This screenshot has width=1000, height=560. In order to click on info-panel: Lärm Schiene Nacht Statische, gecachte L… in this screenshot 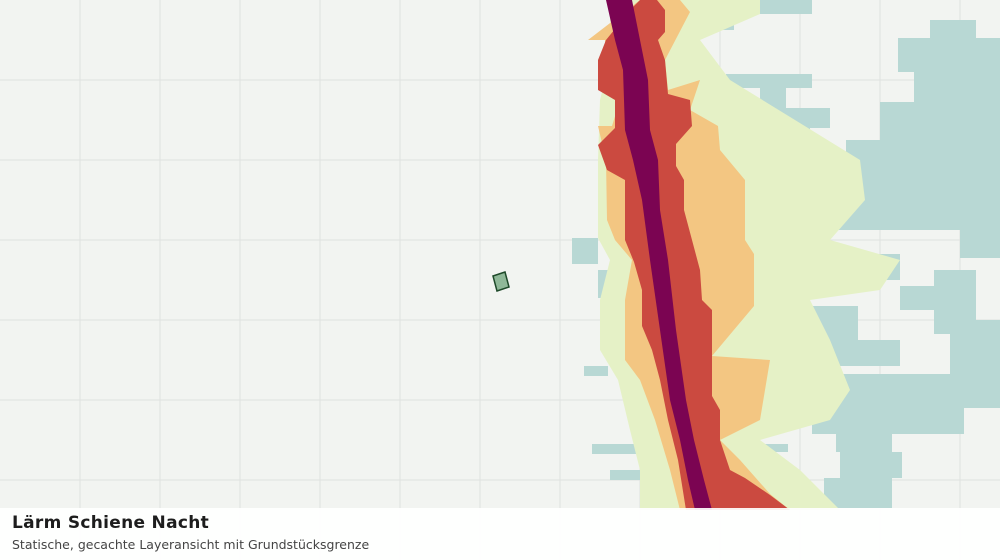, I will do `click(500, 534)`.